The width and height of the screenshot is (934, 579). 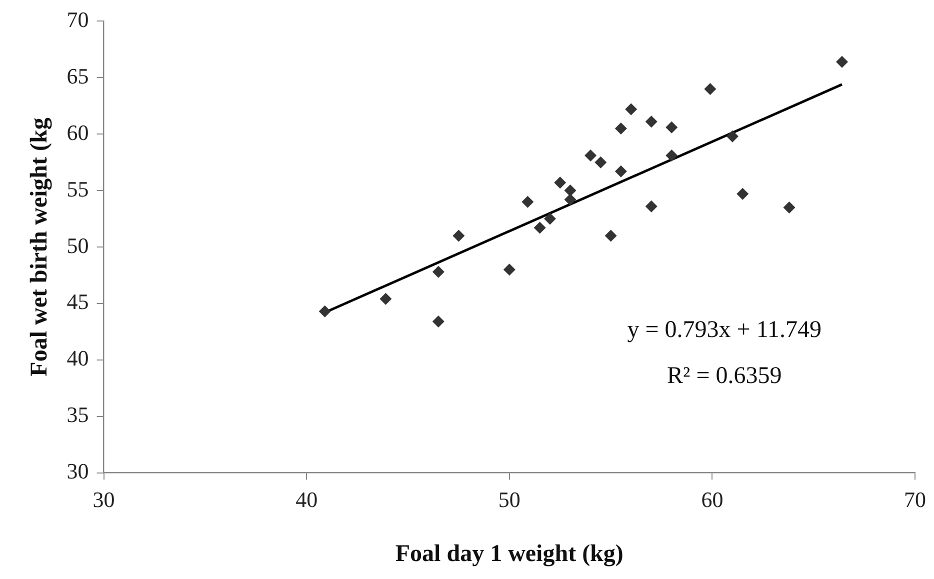 I want to click on y-tick-label: 30, so click(x=77, y=471).